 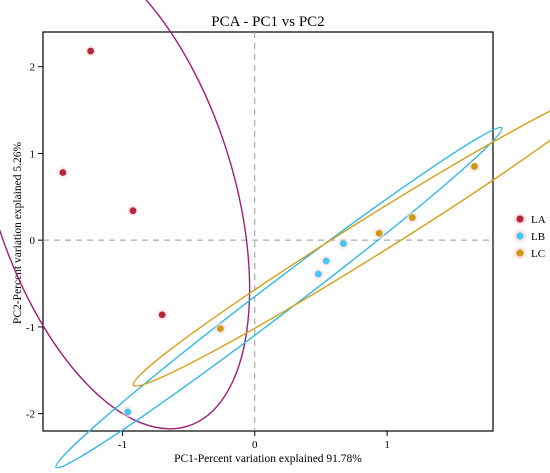 What do you see at coordinates (33, 241) in the screenshot?
I see `y-tick-label: 0` at bounding box center [33, 241].